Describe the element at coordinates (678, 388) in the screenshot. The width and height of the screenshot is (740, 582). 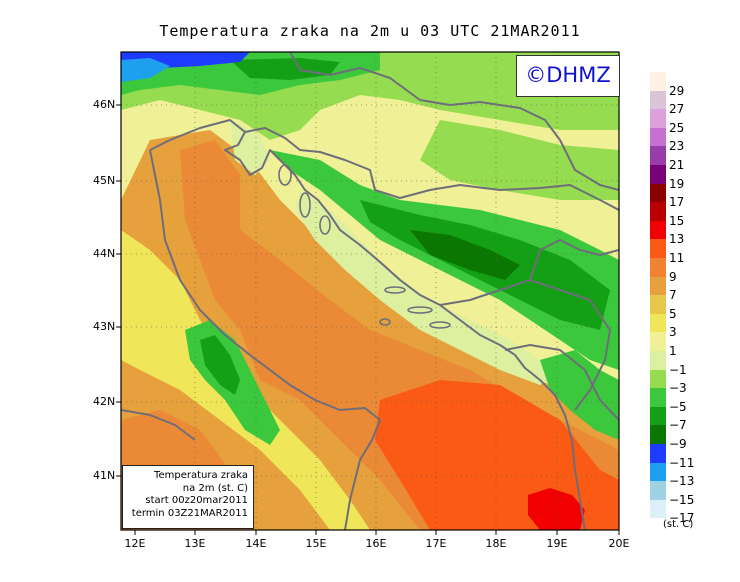
I see `legend-label: −3` at that location.